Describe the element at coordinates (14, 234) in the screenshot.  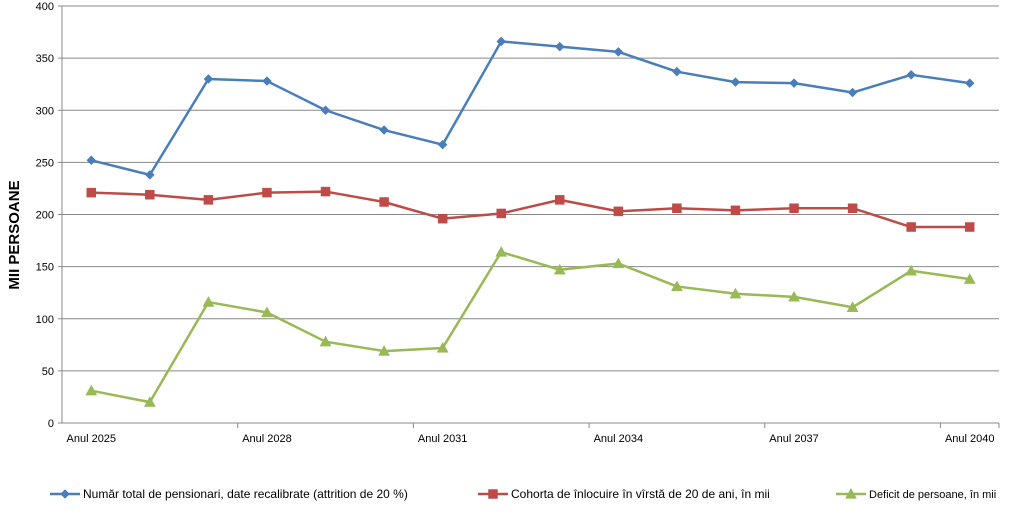
I see `y-axis-title: MII PERSOANE` at that location.